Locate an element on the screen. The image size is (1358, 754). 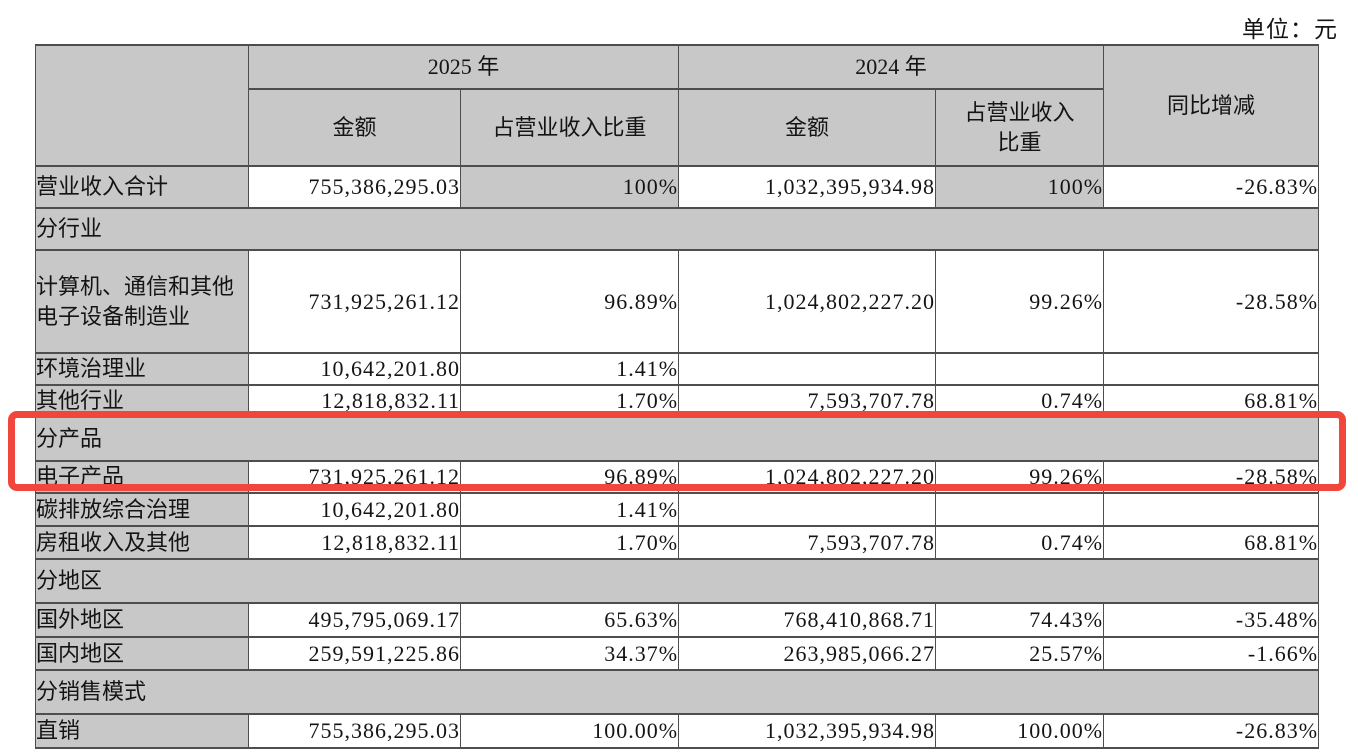
share-2024: 100.00% is located at coordinates (1020, 731).